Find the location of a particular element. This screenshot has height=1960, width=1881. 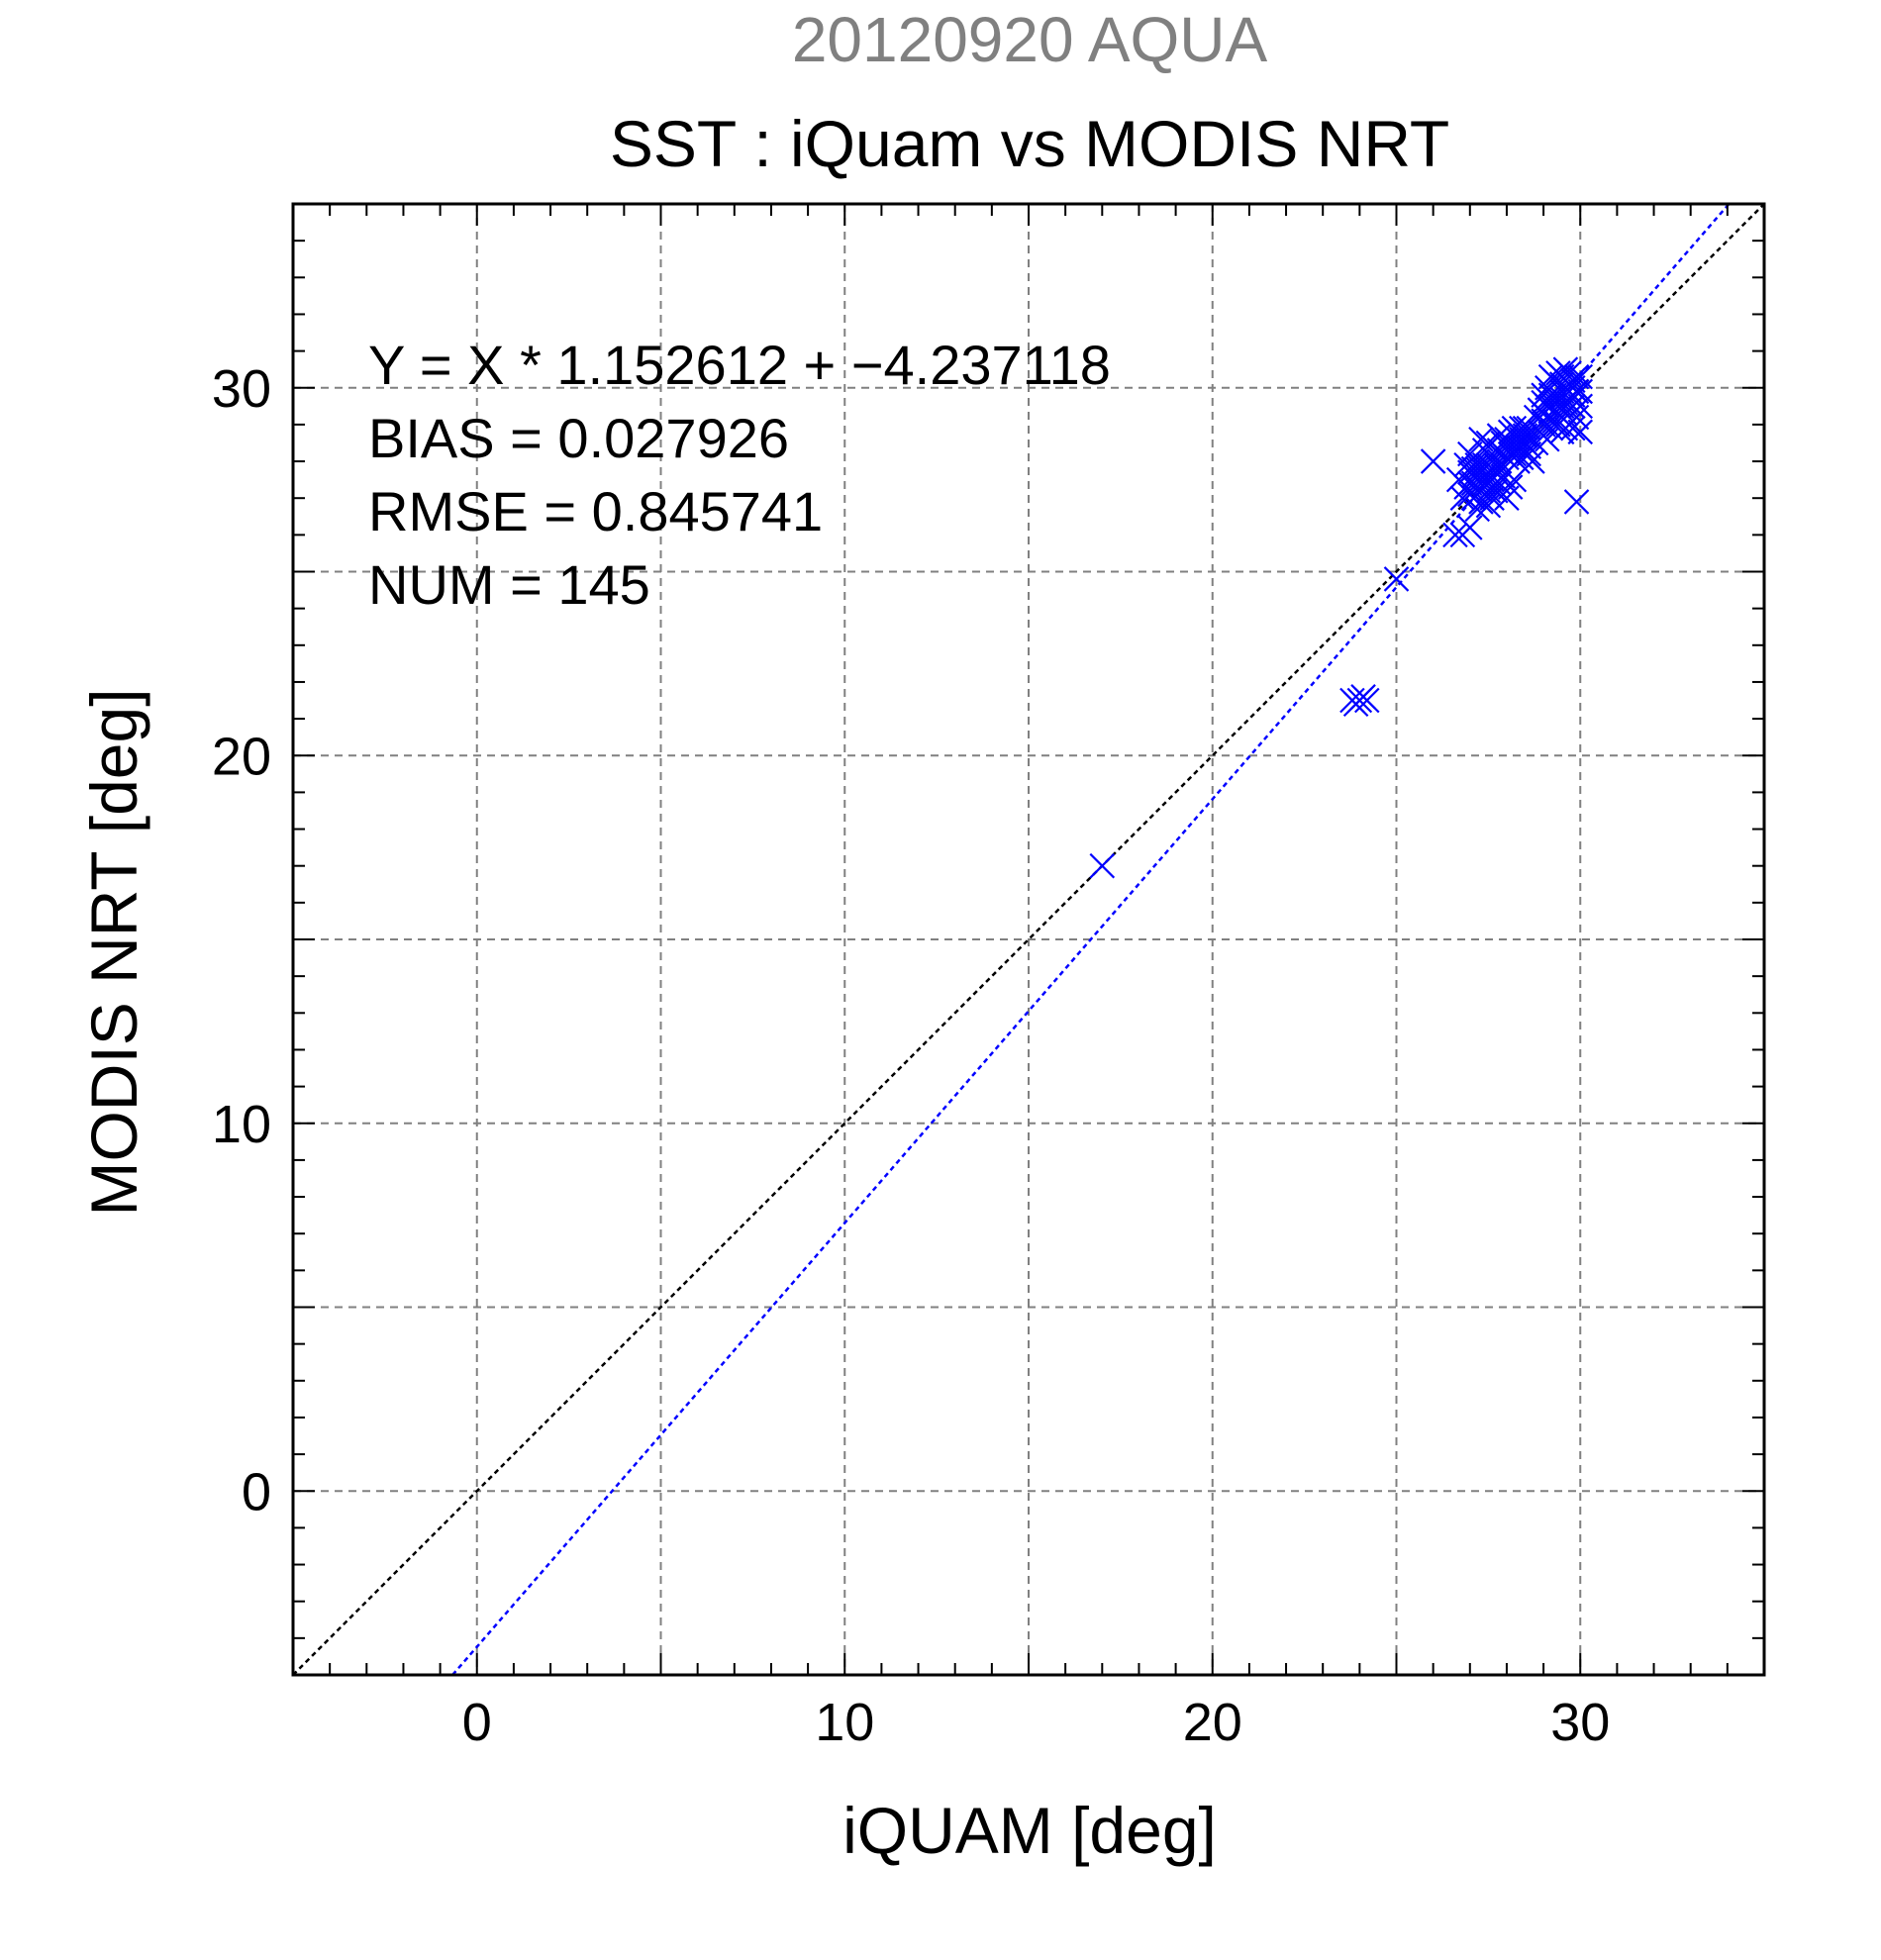

x-axis-label: iQUAM [deg] is located at coordinates (1030, 1830).